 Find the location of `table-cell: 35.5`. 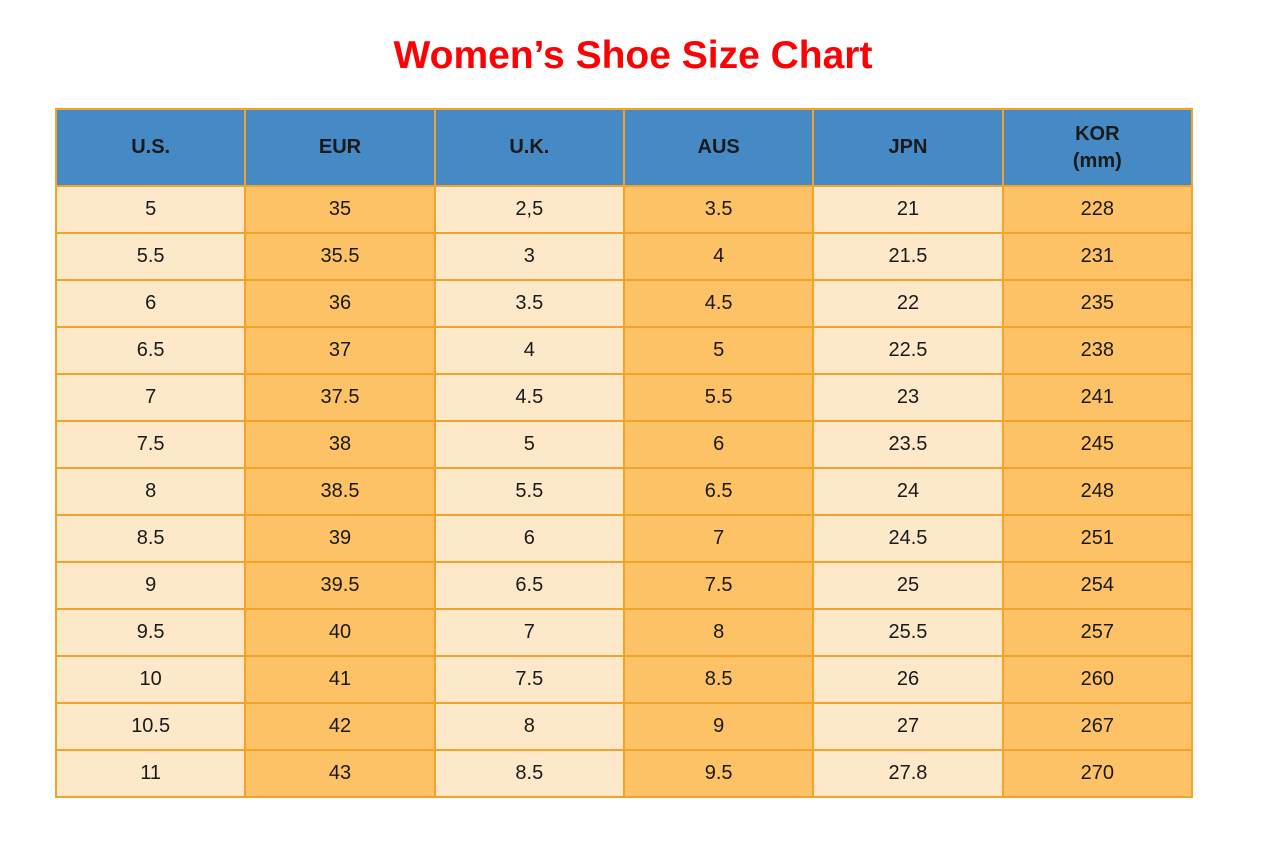

table-cell: 35.5 is located at coordinates (340, 256).